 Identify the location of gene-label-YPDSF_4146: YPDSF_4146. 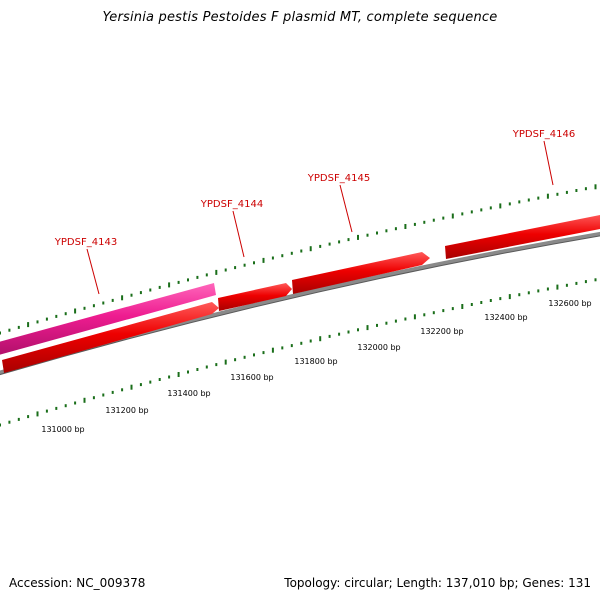
(543, 134).